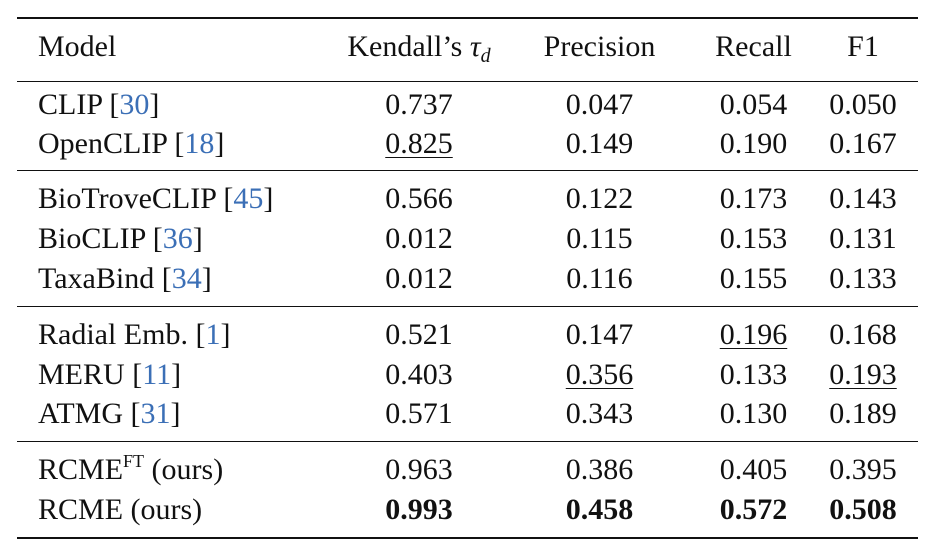 The width and height of the screenshot is (940, 554). Describe the element at coordinates (599, 509) in the screenshot. I see `precision-value: 0.458` at that location.